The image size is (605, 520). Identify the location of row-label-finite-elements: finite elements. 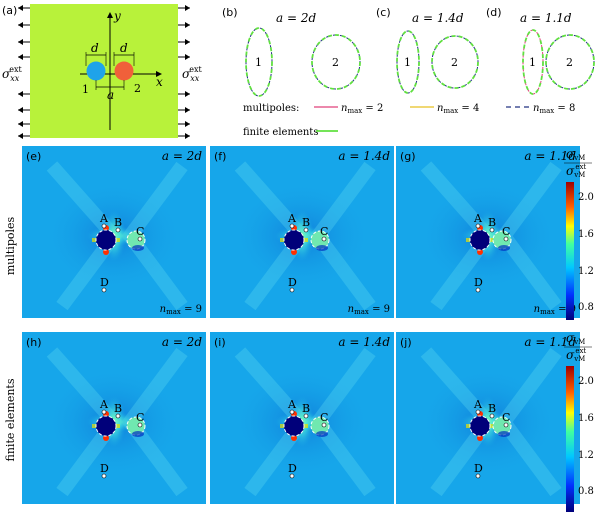
(10, 419).